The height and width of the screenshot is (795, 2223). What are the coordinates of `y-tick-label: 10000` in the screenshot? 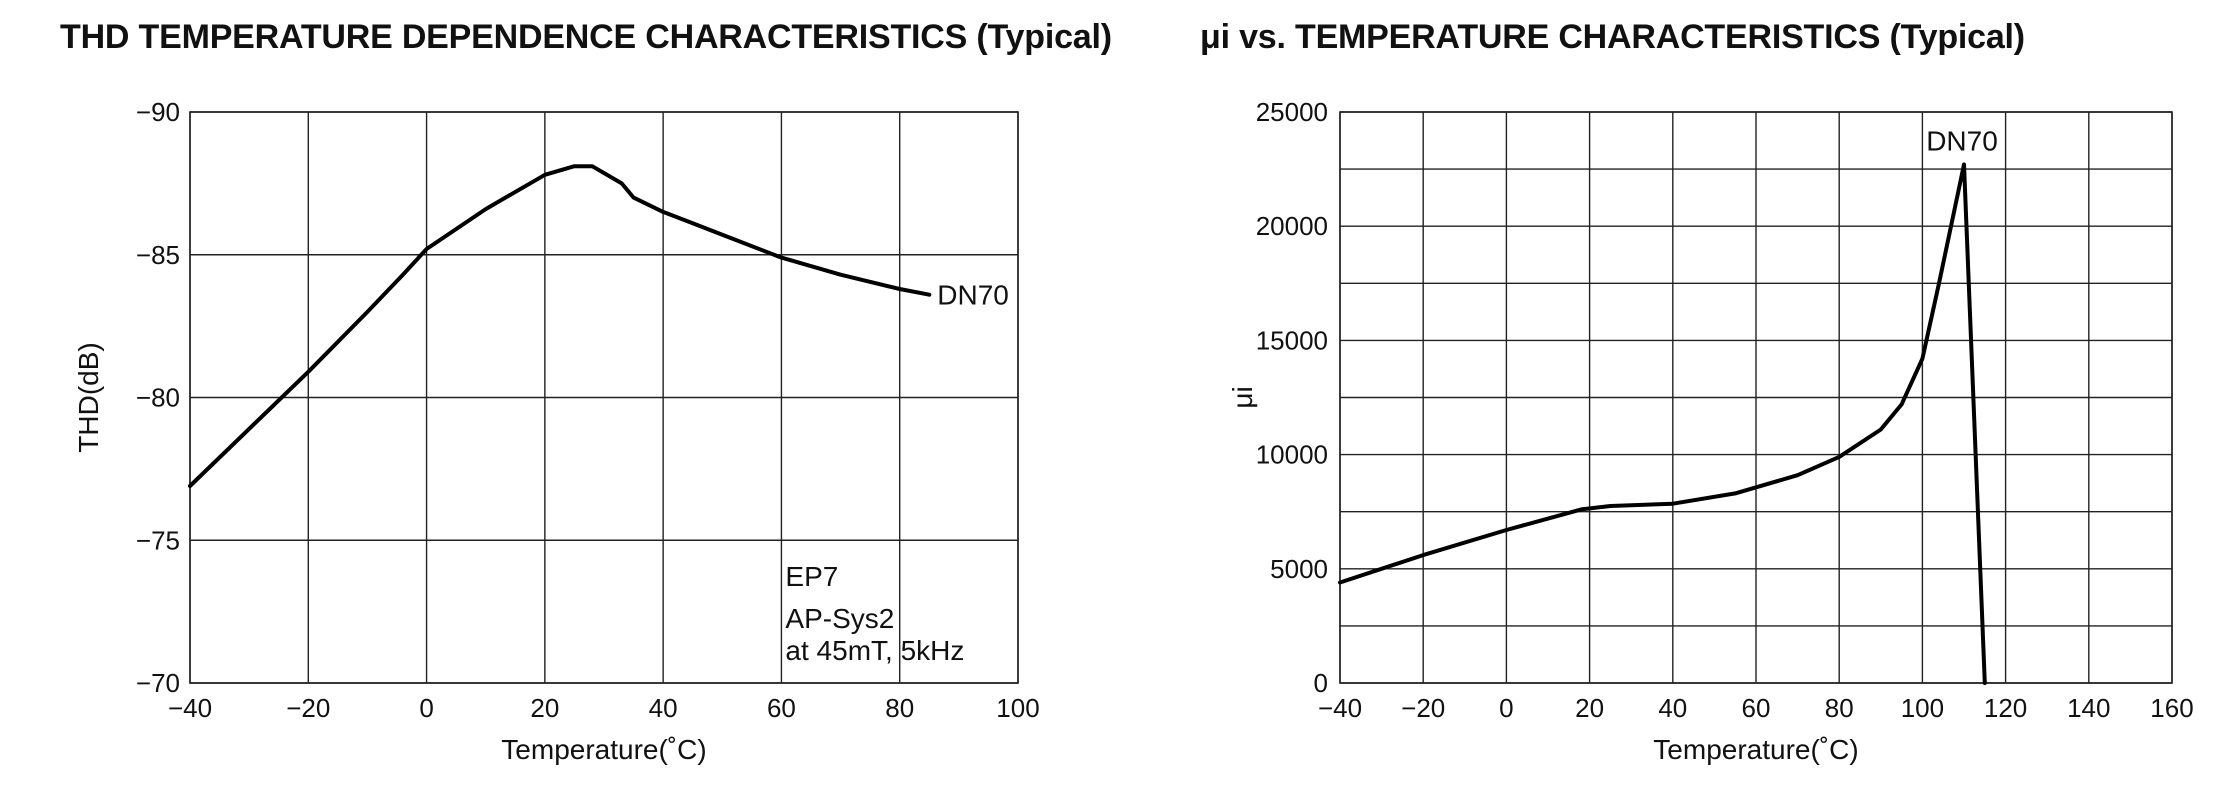 It's located at (1292, 455).